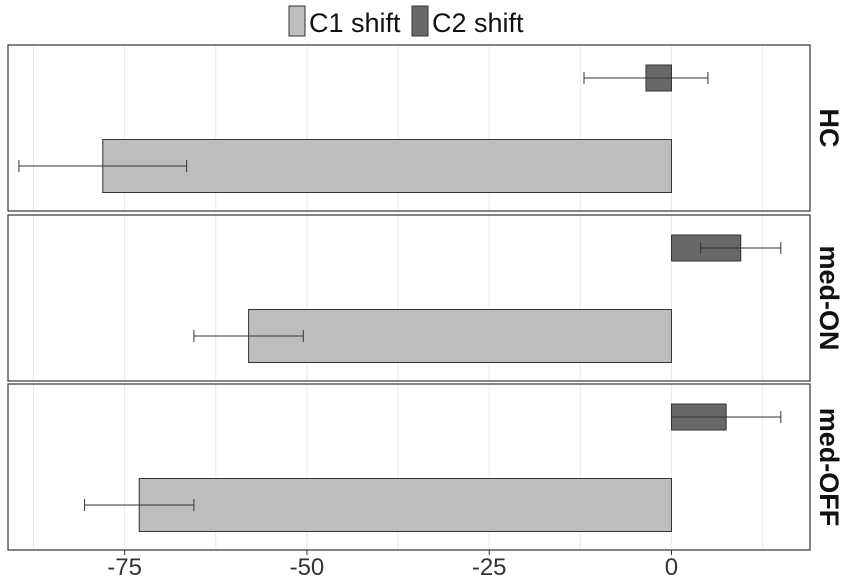  I want to click on legend-swatch-c2, so click(420, 21).